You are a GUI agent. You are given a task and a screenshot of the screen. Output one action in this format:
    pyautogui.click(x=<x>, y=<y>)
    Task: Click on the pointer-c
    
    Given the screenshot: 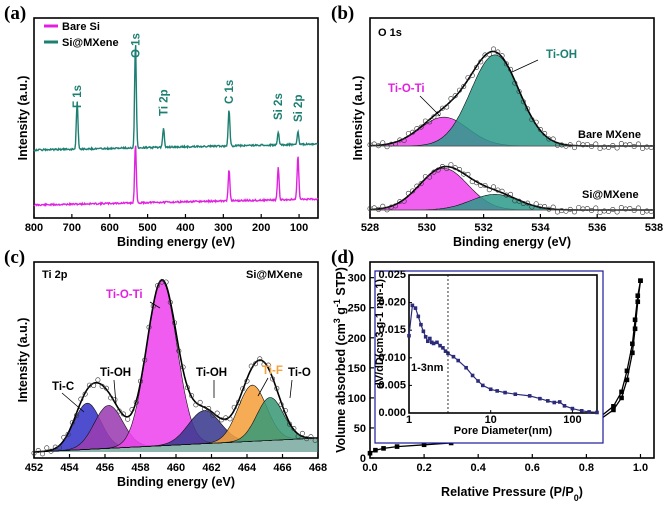 What is the action you would take?
    pyautogui.click(x=263, y=387)
    